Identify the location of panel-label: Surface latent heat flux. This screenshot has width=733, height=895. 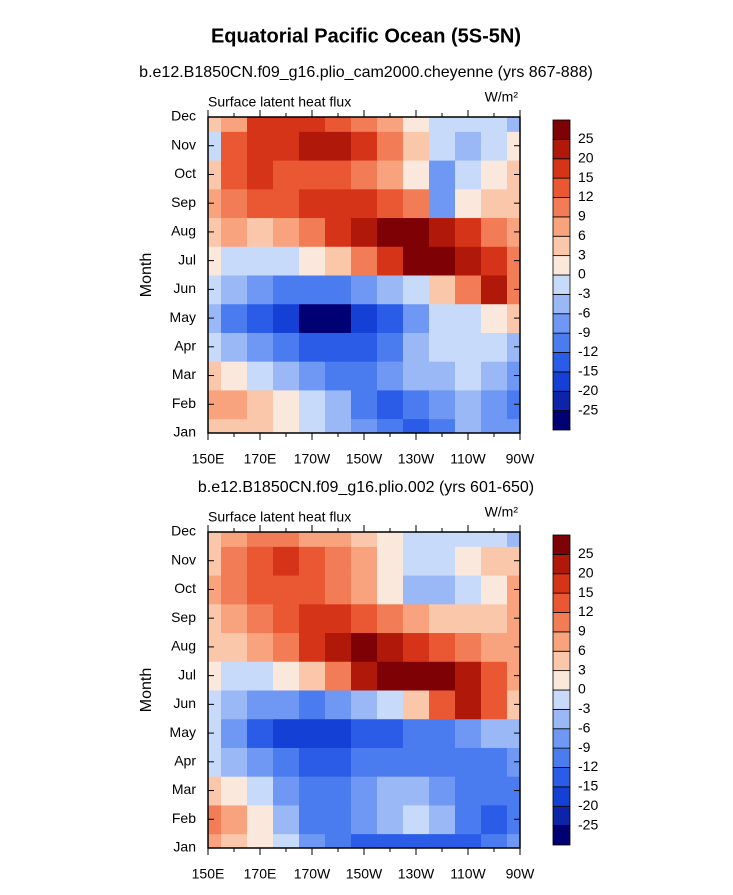
(279, 102).